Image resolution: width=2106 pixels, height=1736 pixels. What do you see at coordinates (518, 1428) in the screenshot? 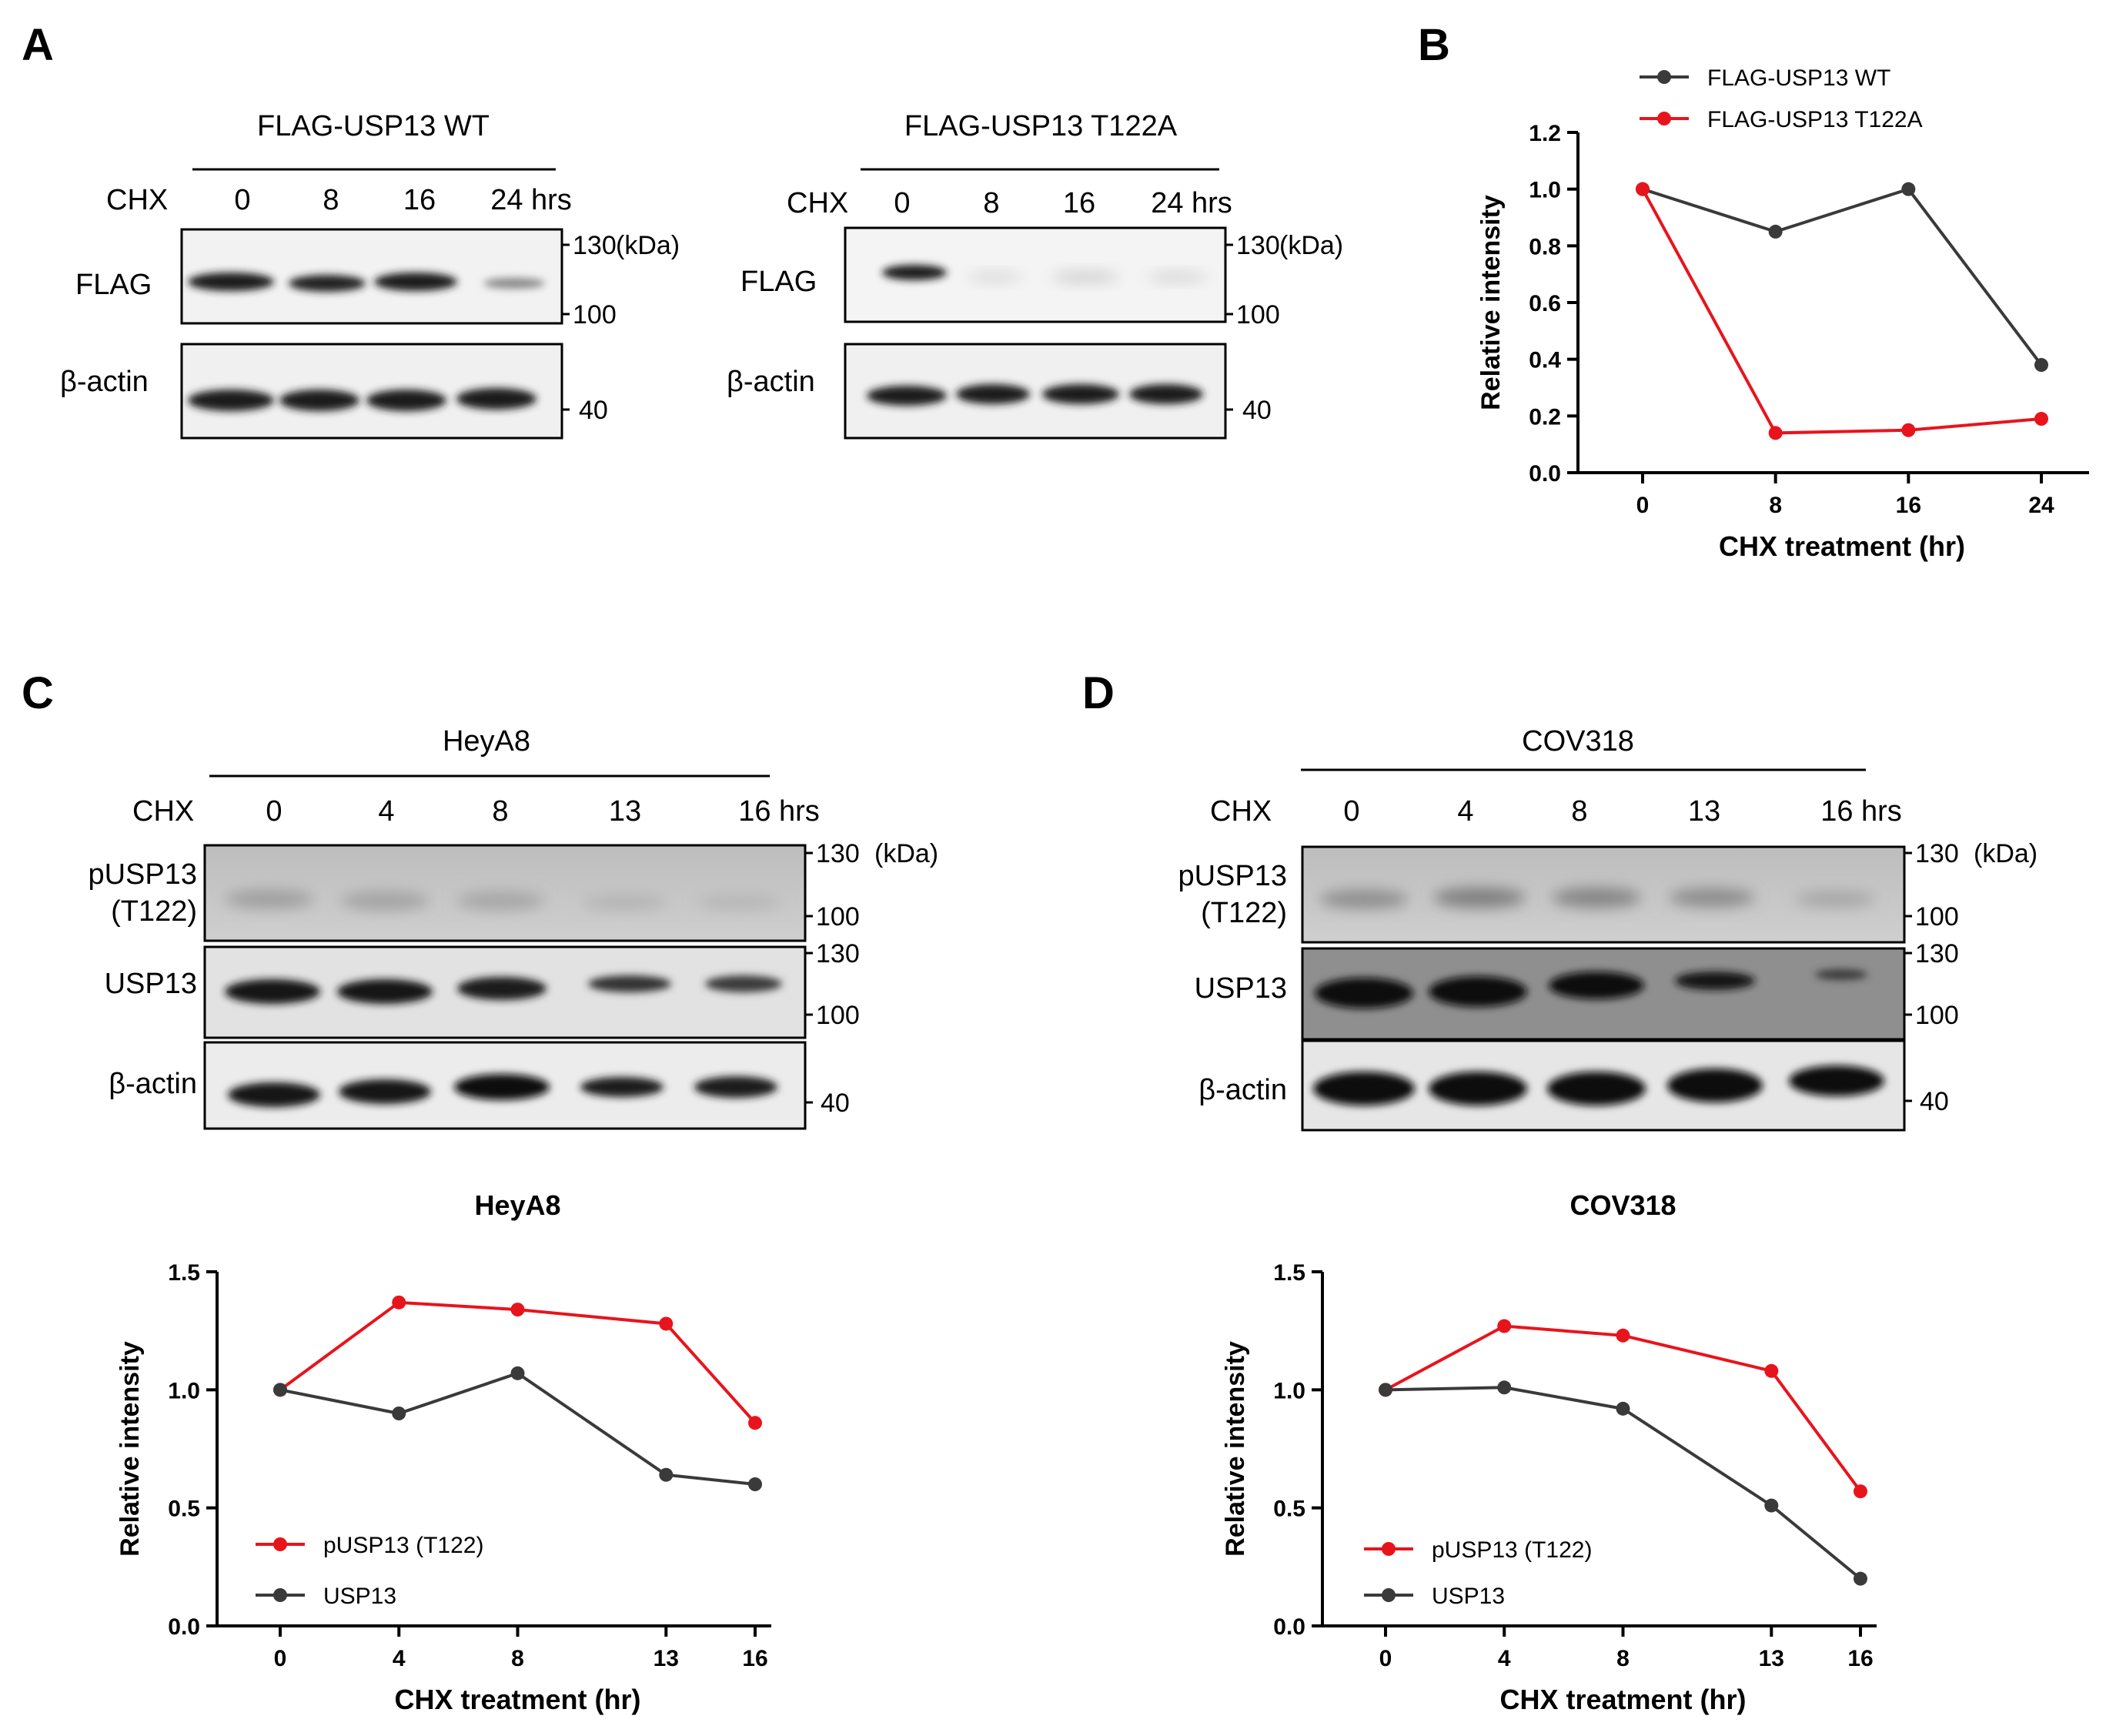
I see `series-line` at bounding box center [518, 1428].